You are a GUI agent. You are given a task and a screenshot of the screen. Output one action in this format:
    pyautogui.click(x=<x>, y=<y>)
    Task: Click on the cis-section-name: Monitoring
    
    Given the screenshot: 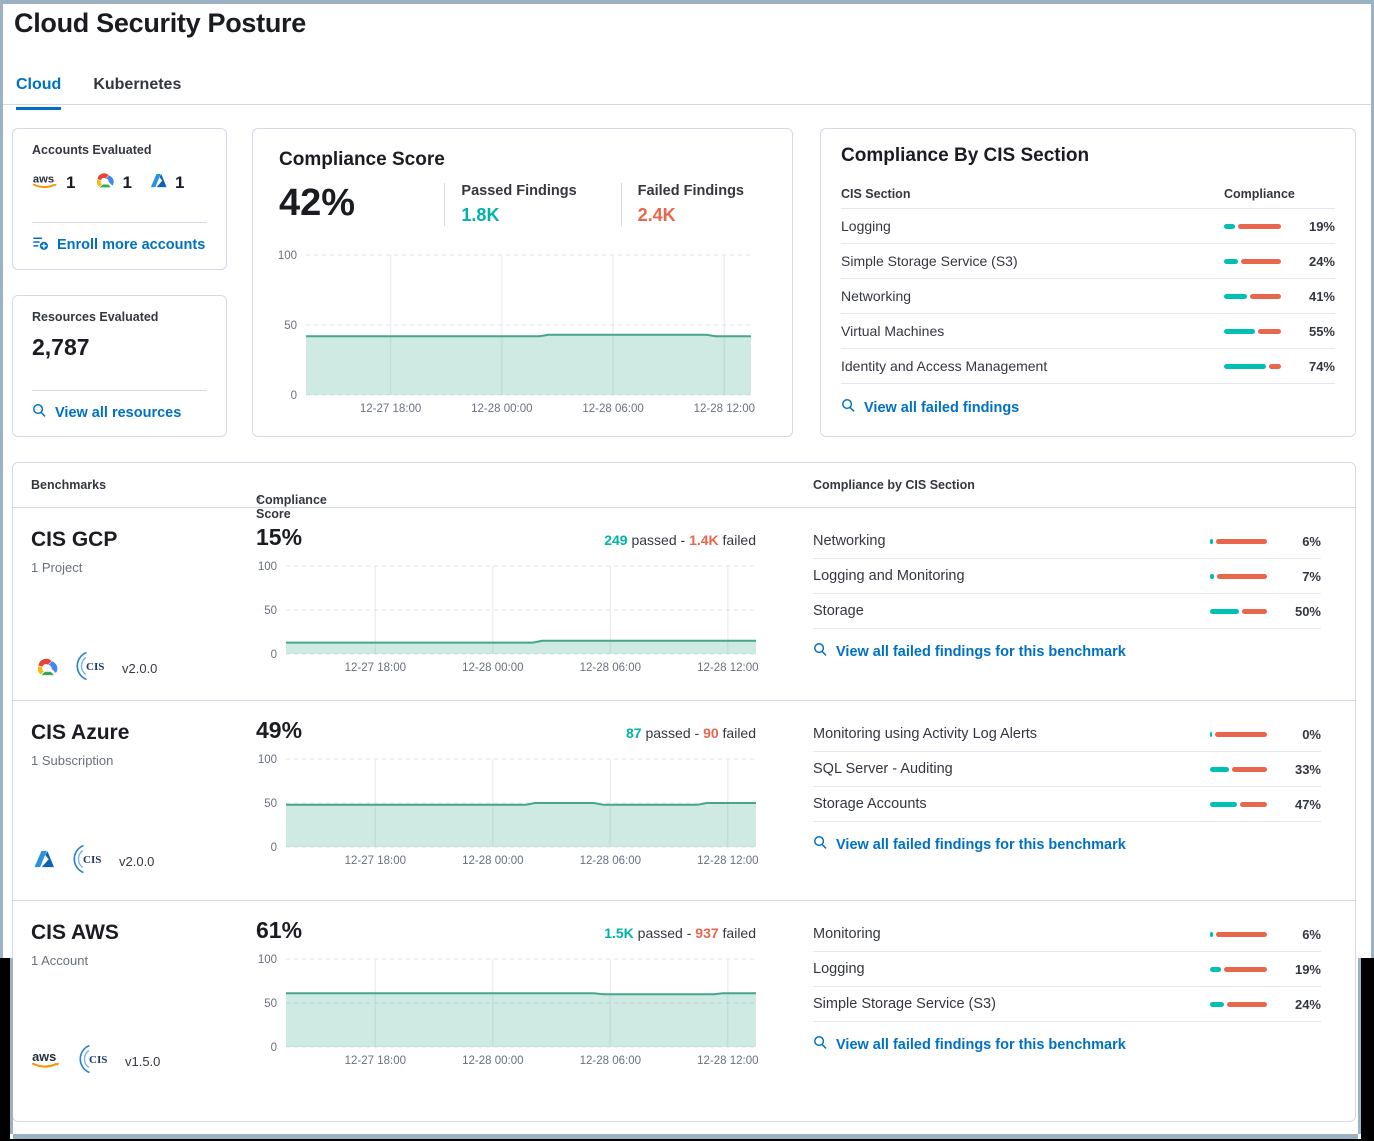 What is the action you would take?
    pyautogui.click(x=847, y=934)
    